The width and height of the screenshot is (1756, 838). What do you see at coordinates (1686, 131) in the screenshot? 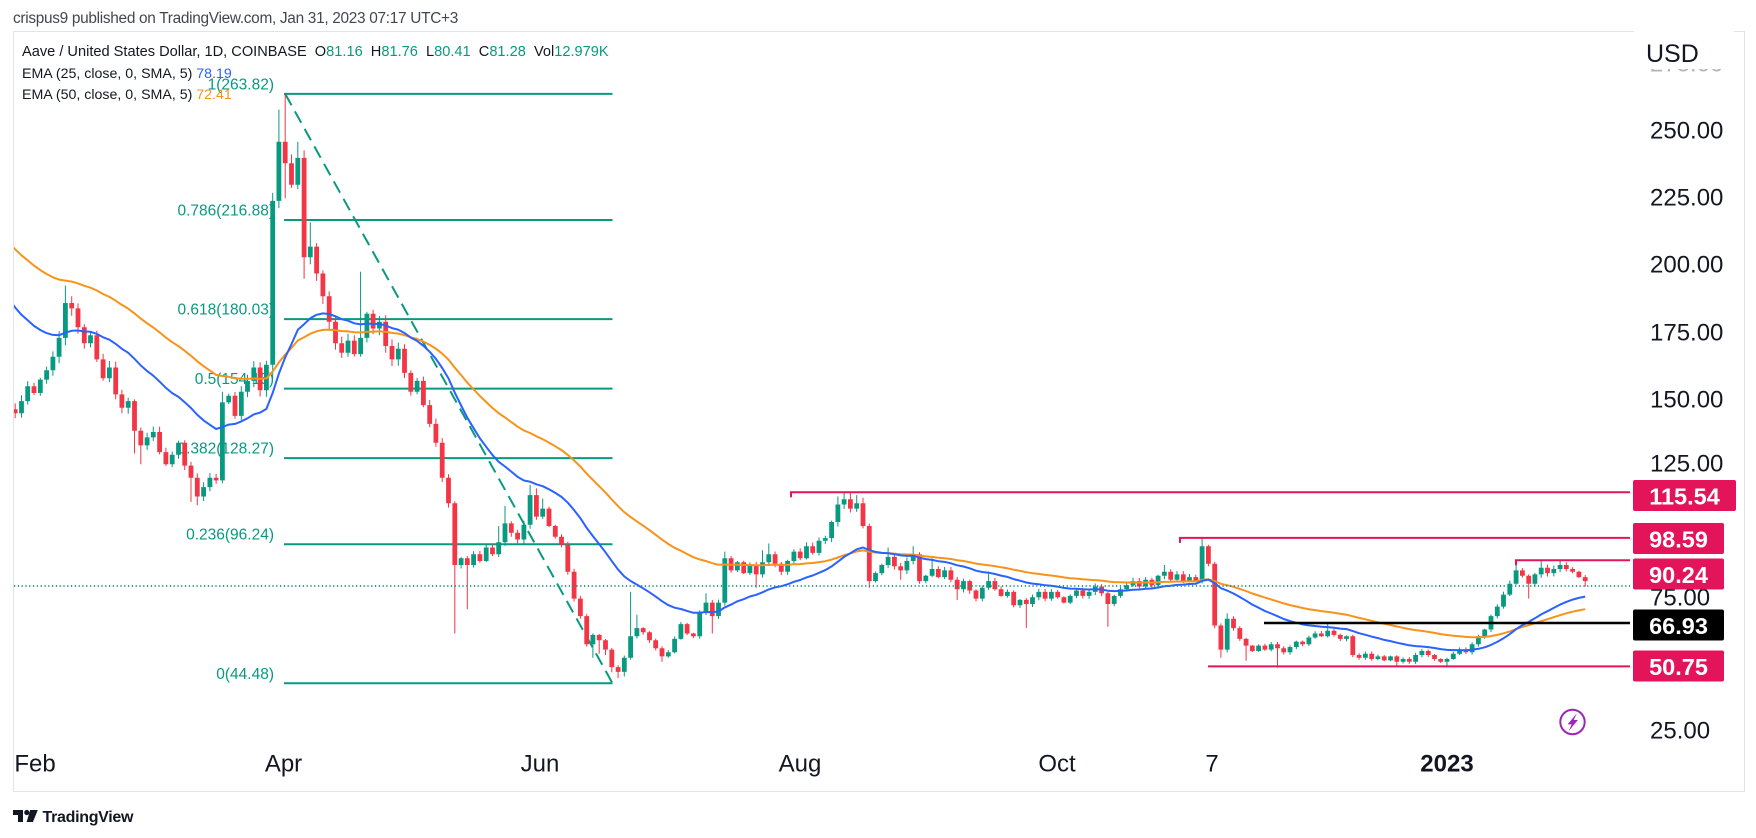
I see `svg-text: 250.00` at bounding box center [1686, 131].